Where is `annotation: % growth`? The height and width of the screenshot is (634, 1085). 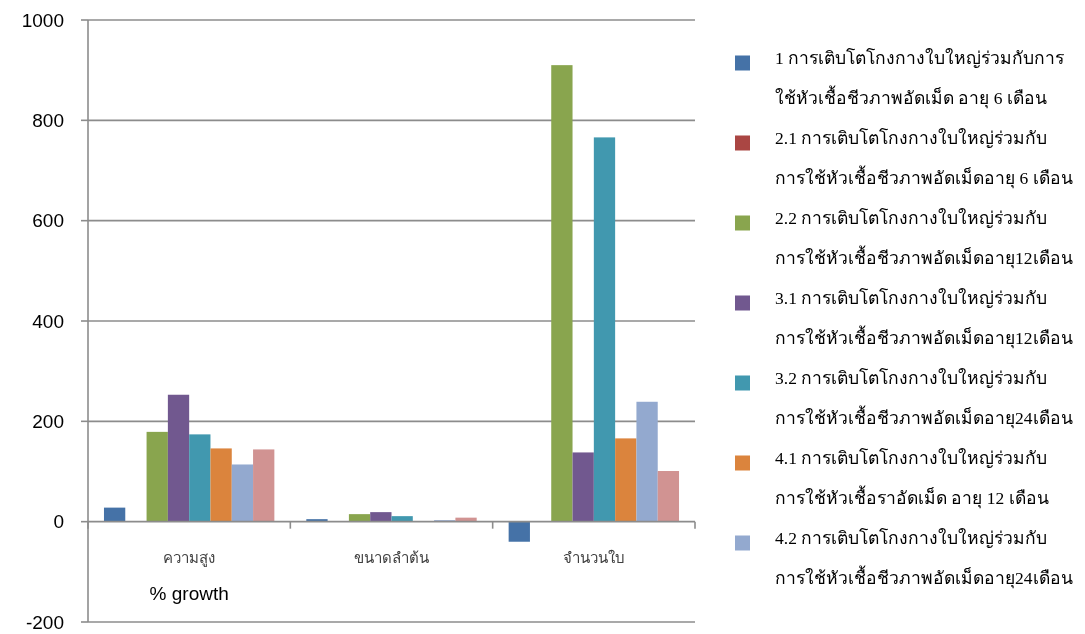 annotation: % growth is located at coordinates (189, 594).